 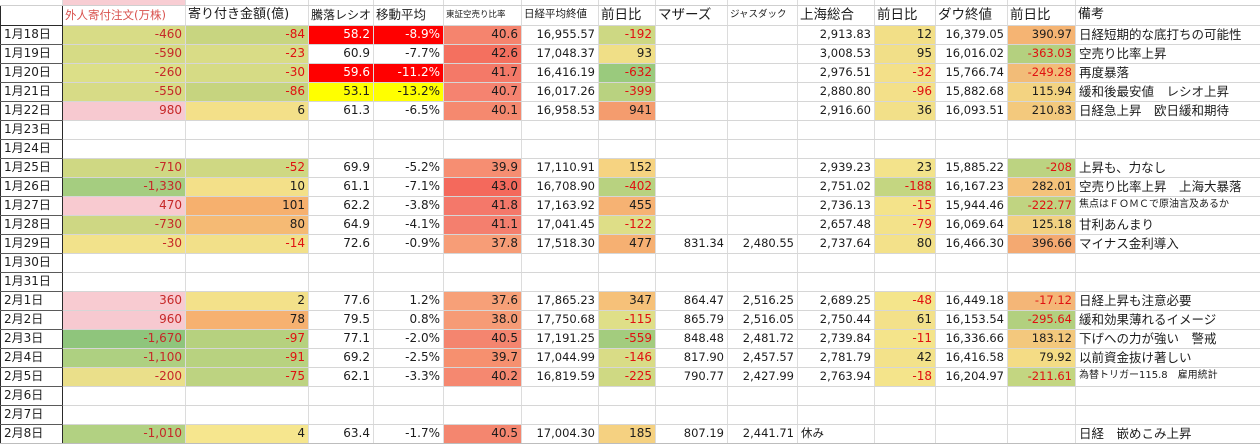 What do you see at coordinates (482, 263) in the screenshot?
I see `cell-0130-tse-short-sell-ratio` at bounding box center [482, 263].